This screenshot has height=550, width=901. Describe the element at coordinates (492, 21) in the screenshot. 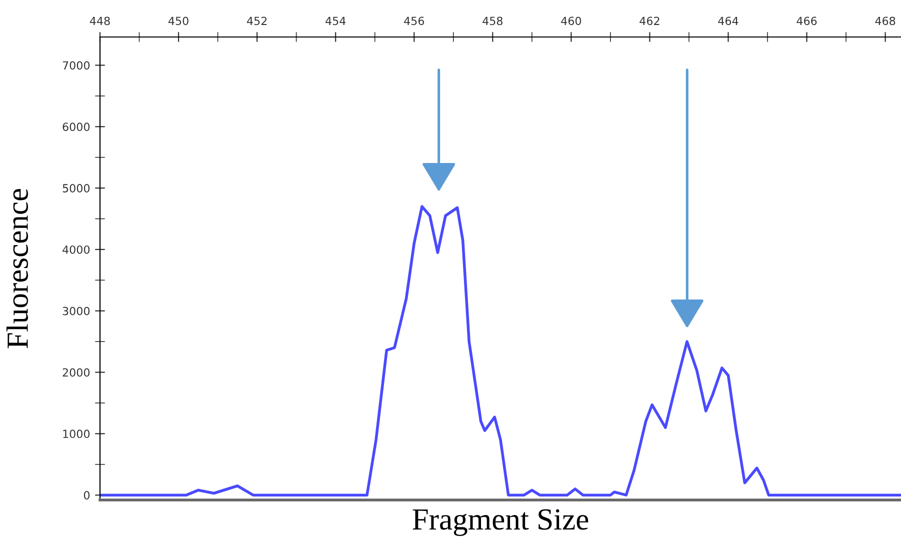

I see `x-tick-label: 458` at that location.